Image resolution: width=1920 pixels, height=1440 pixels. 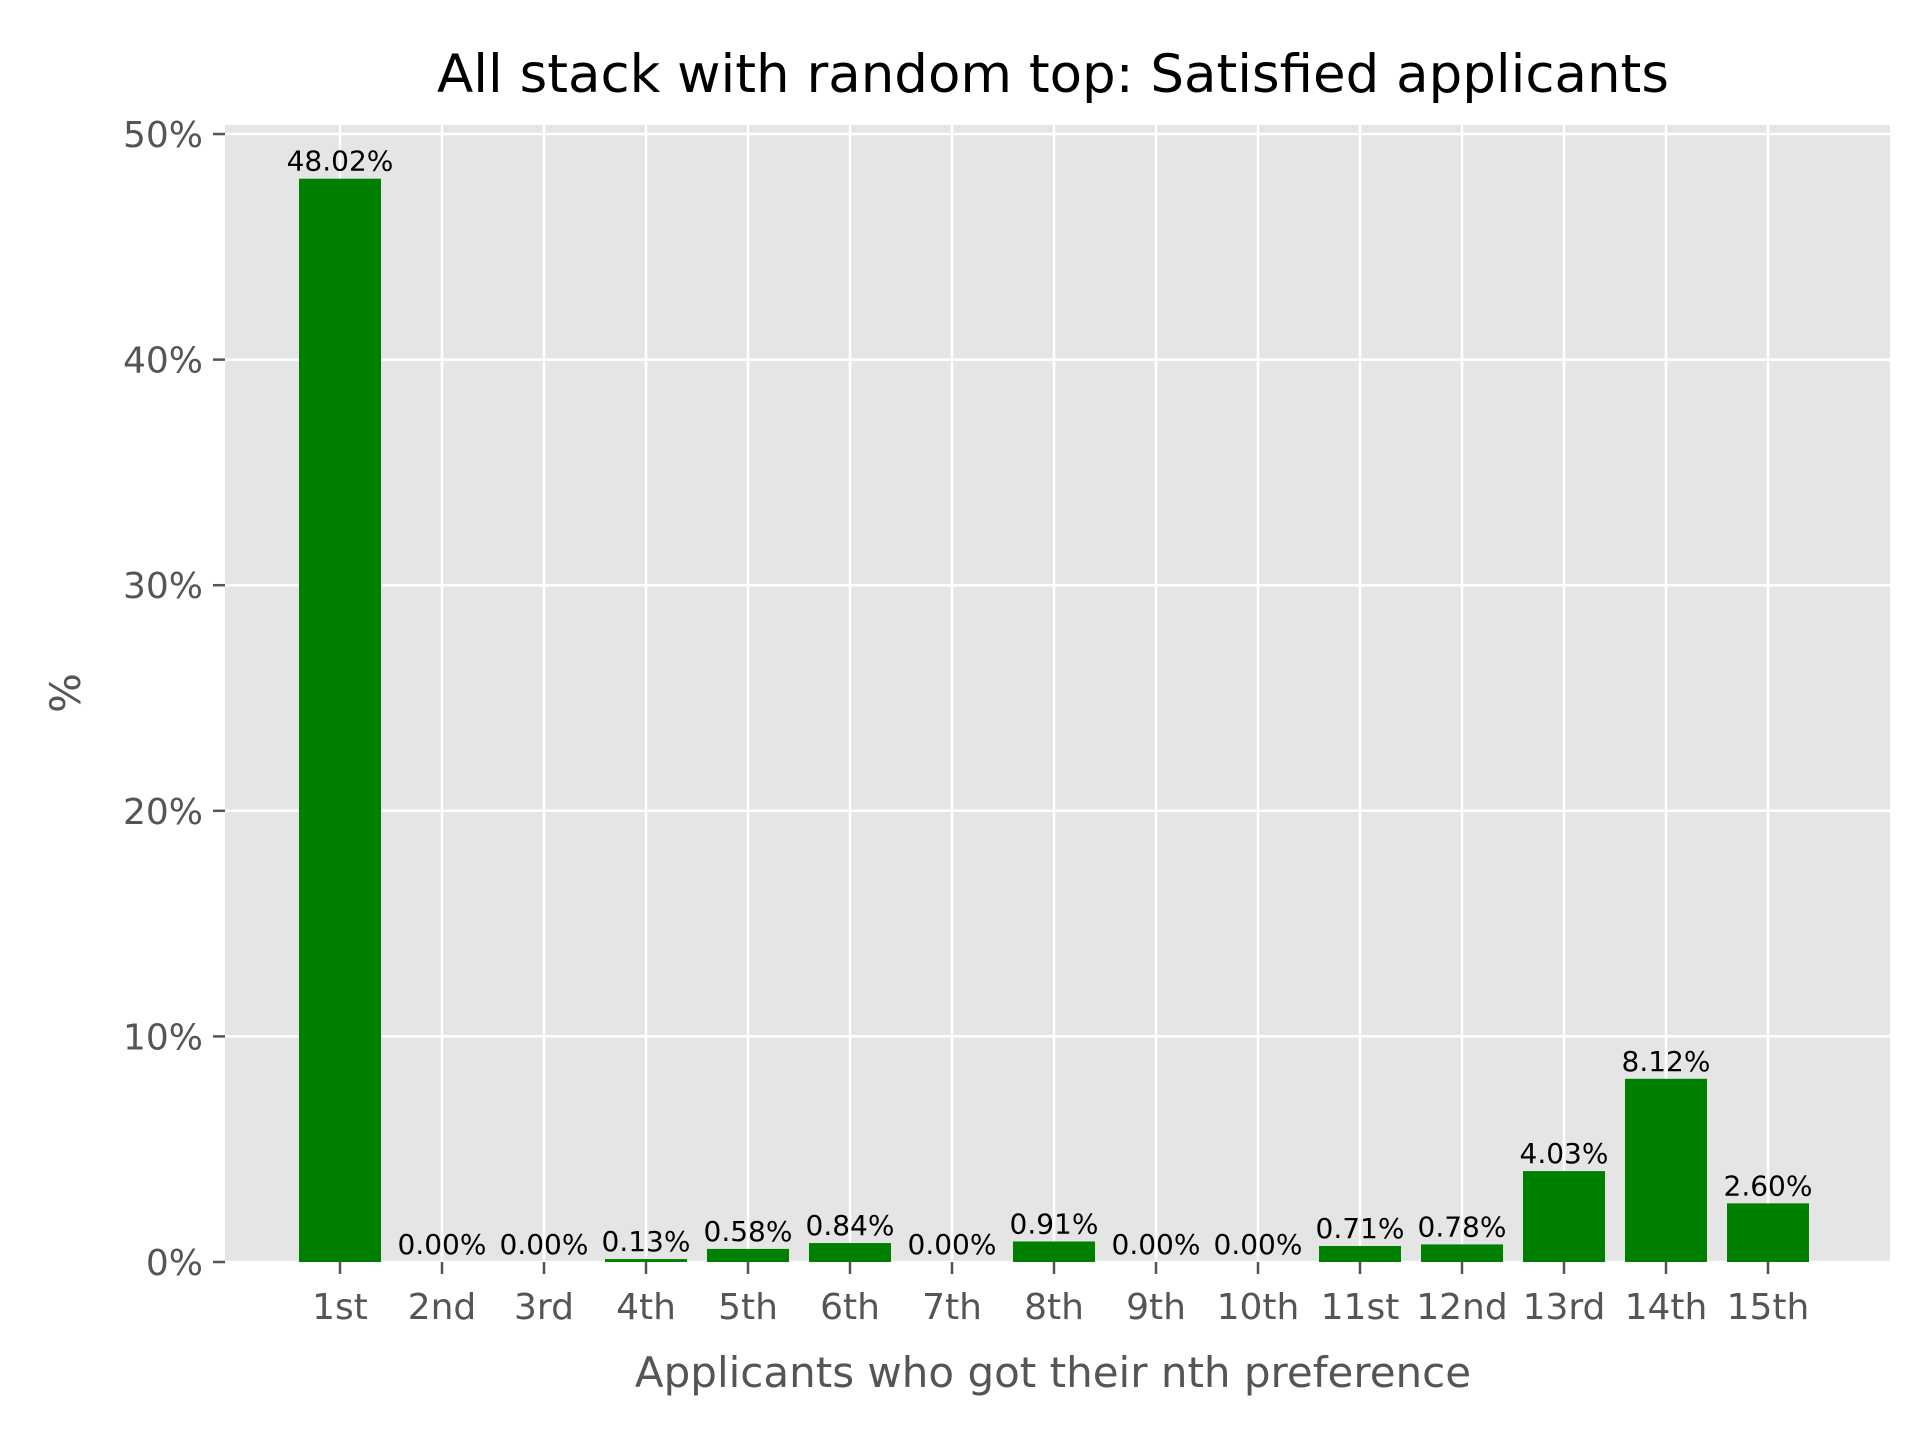 What do you see at coordinates (748, 1307) in the screenshot?
I see `x-tick-label: 5th` at bounding box center [748, 1307].